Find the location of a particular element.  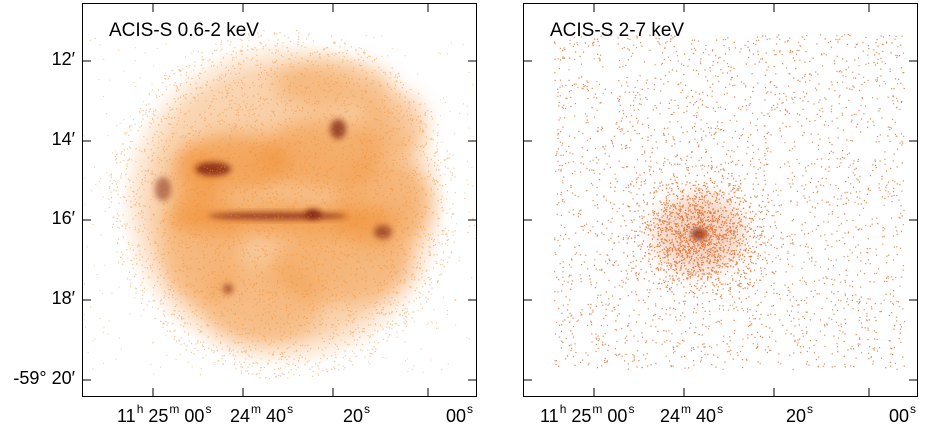

hard-band-title: ACIS-S 2-7 keV is located at coordinates (617, 30).